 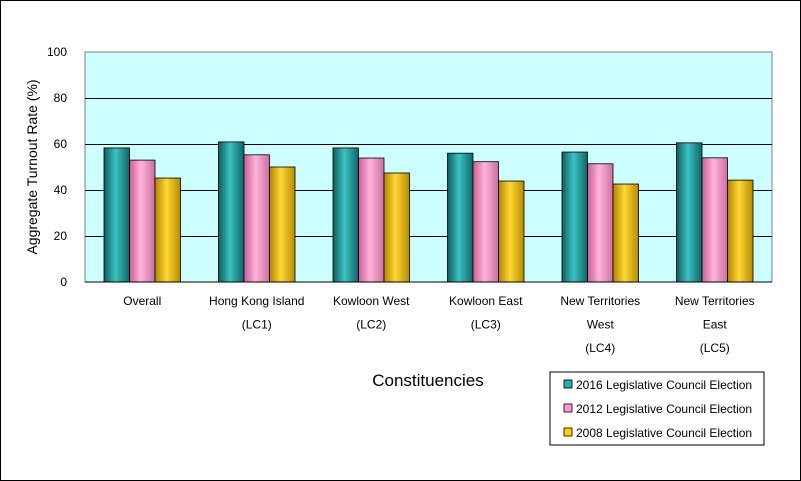 What do you see at coordinates (664, 433) in the screenshot?
I see `legend-label: 2008 Legislative Council Election` at bounding box center [664, 433].